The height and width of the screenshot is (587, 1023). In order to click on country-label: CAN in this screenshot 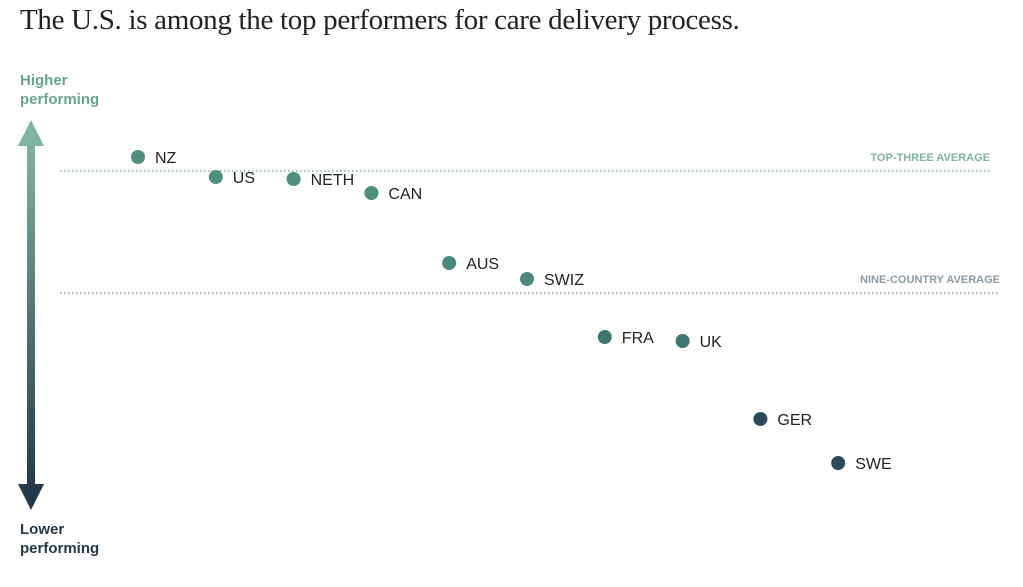, I will do `click(405, 194)`.